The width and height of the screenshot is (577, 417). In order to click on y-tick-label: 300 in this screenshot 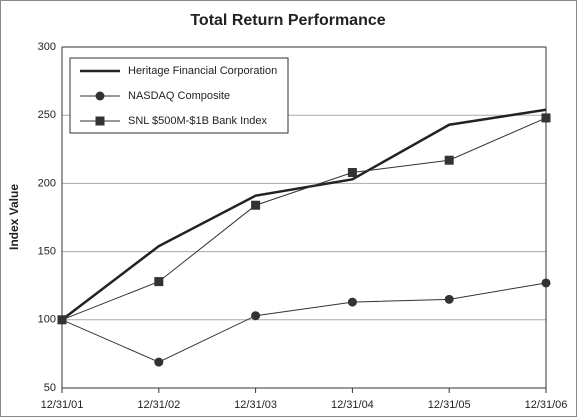, I will do `click(47, 47)`.